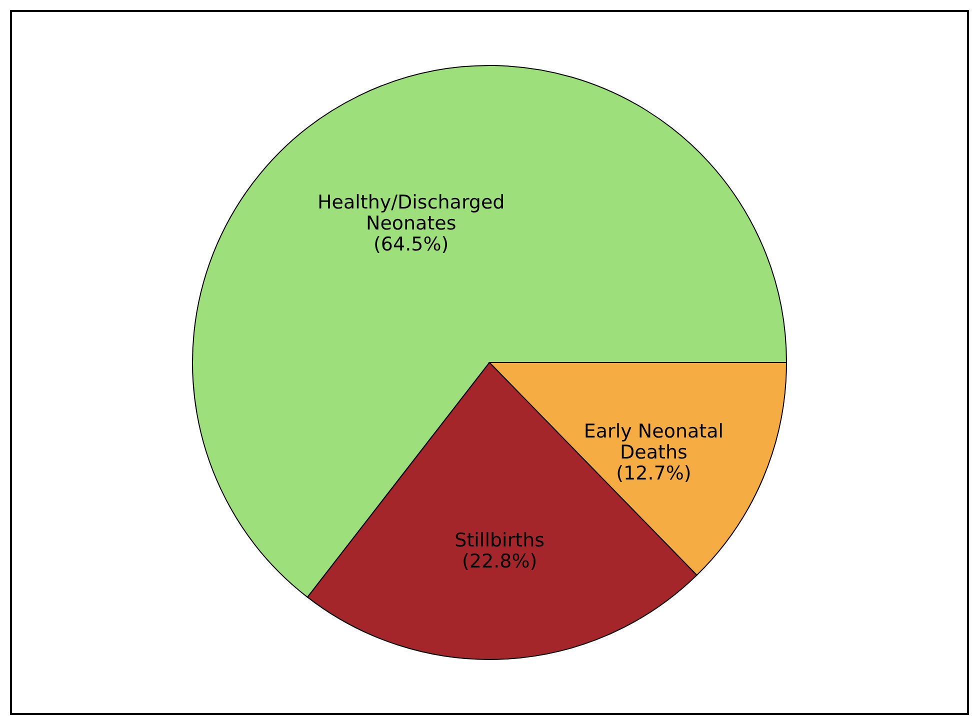 The image size is (979, 724). What do you see at coordinates (654, 442) in the screenshot?
I see `slice-label: Early Neonatal Deaths` at bounding box center [654, 442].